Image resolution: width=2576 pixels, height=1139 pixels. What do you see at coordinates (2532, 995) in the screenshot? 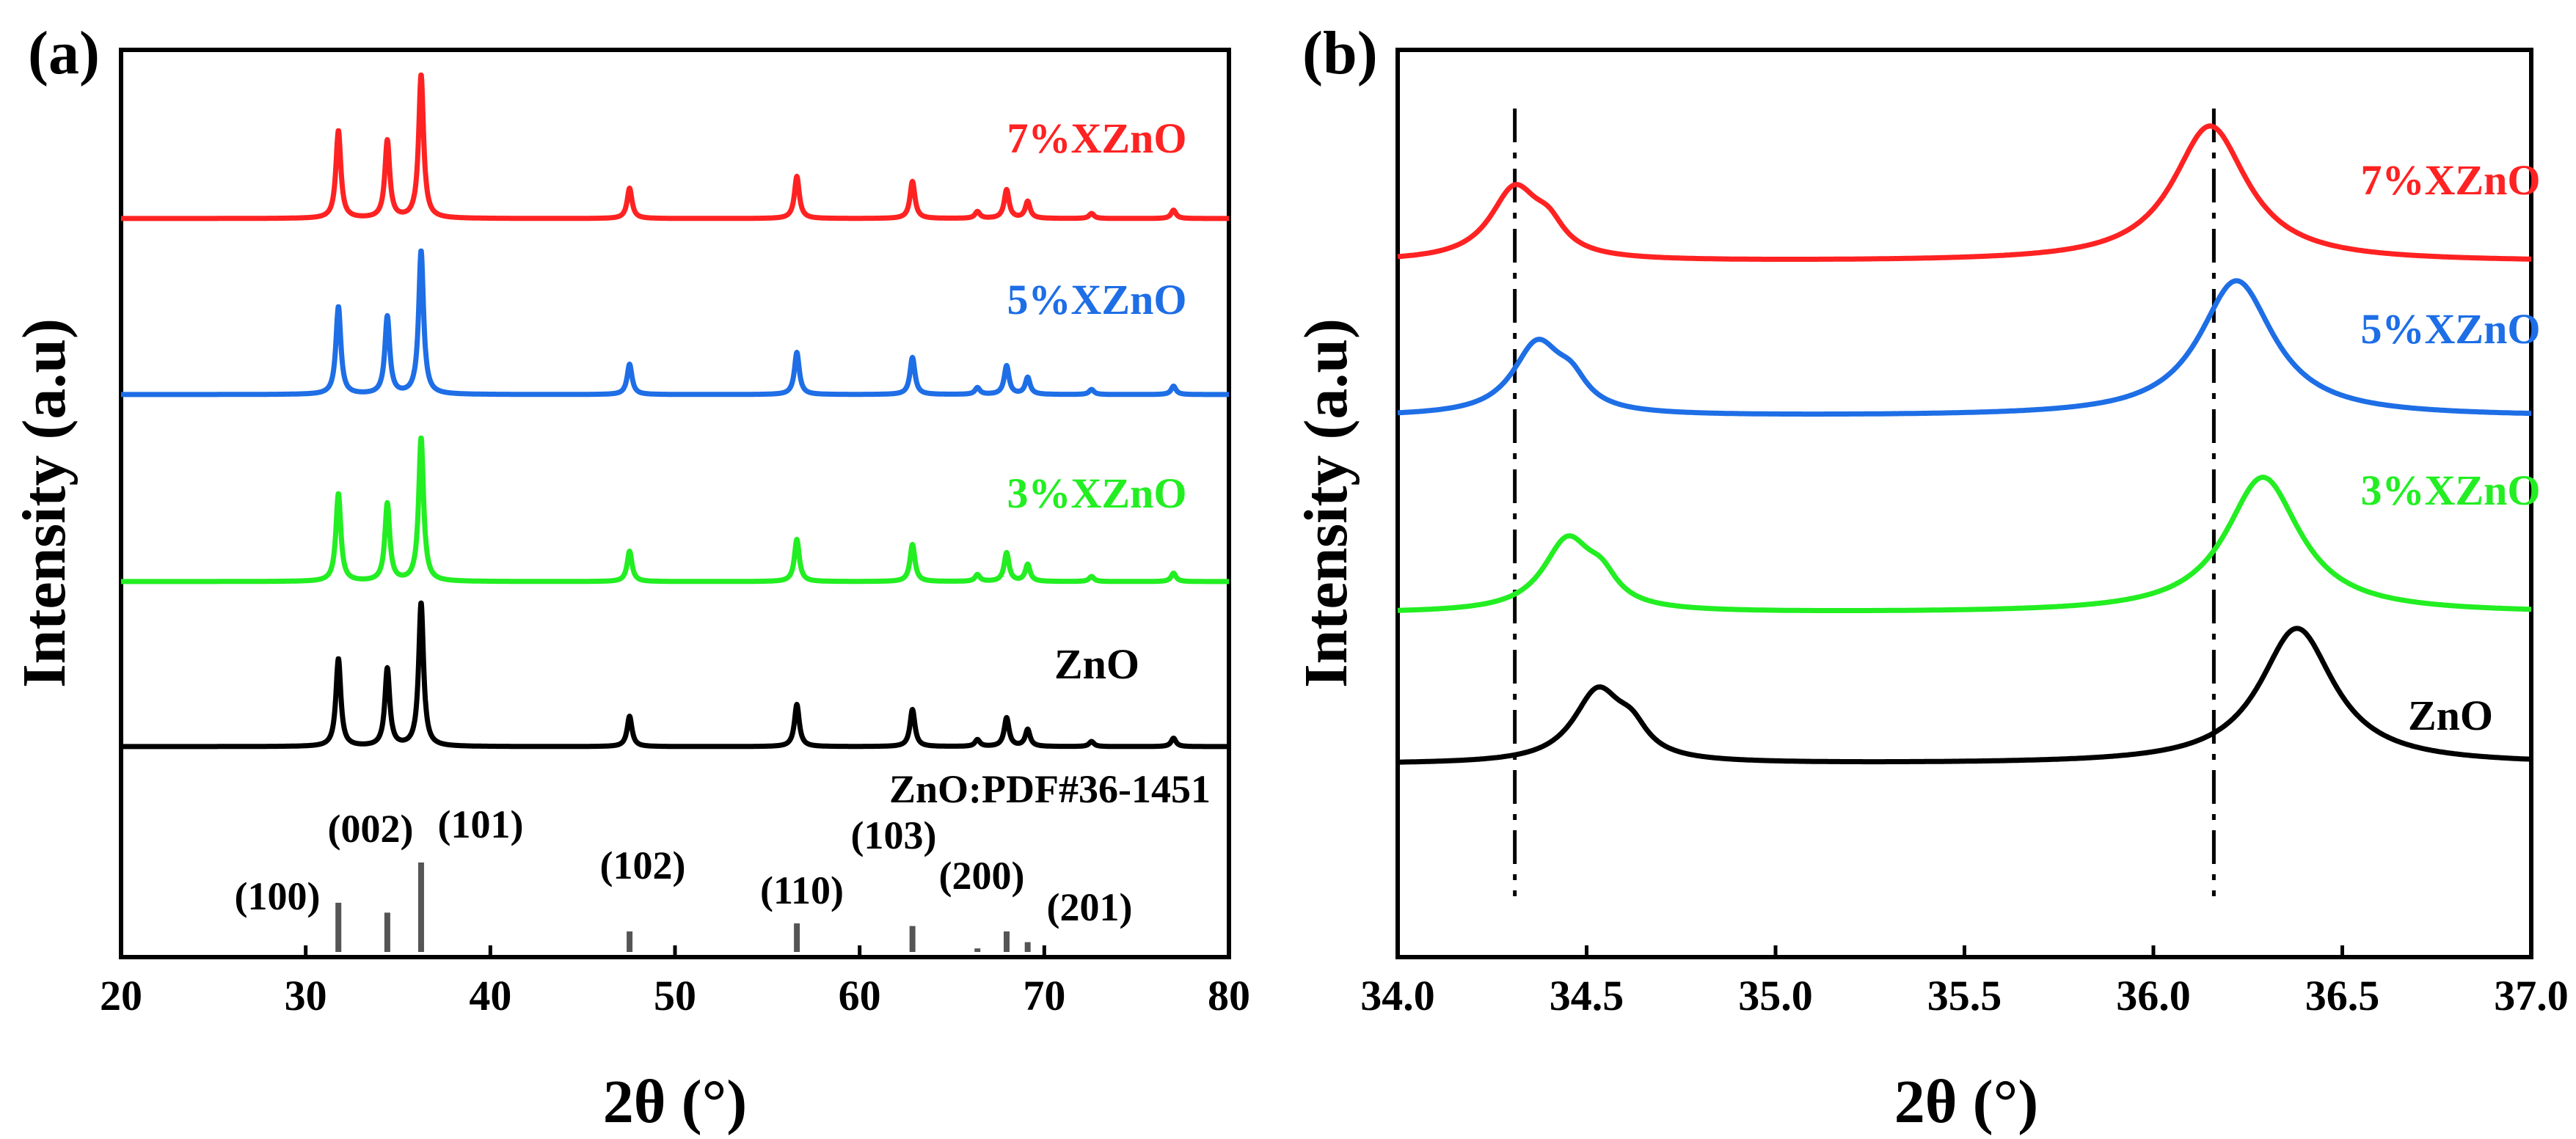
I see `x-tick-label: 37.0` at bounding box center [2532, 995].